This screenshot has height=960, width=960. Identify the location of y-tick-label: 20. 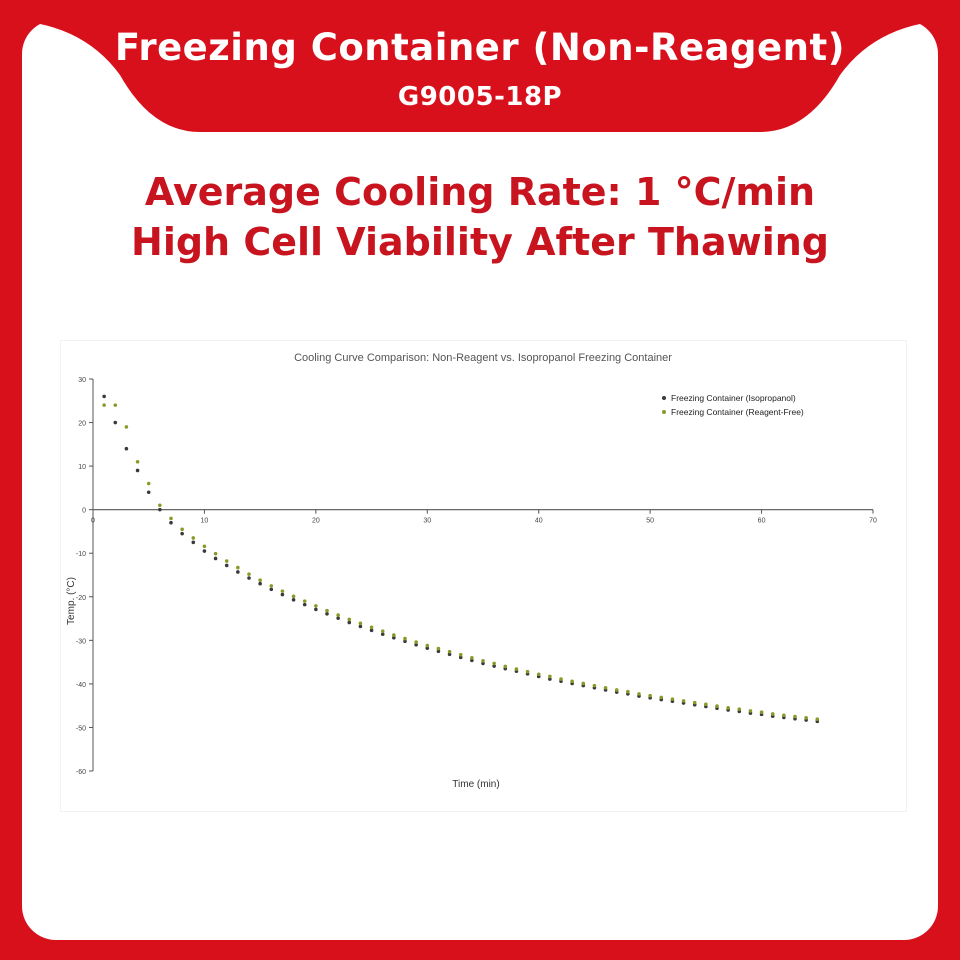
(82, 424).